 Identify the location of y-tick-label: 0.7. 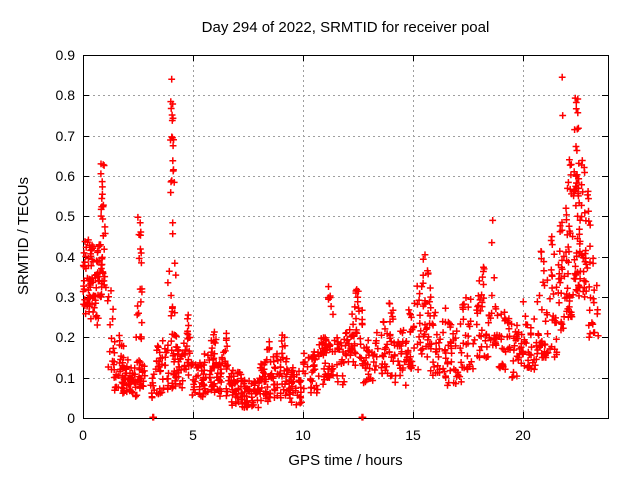
(65, 135).